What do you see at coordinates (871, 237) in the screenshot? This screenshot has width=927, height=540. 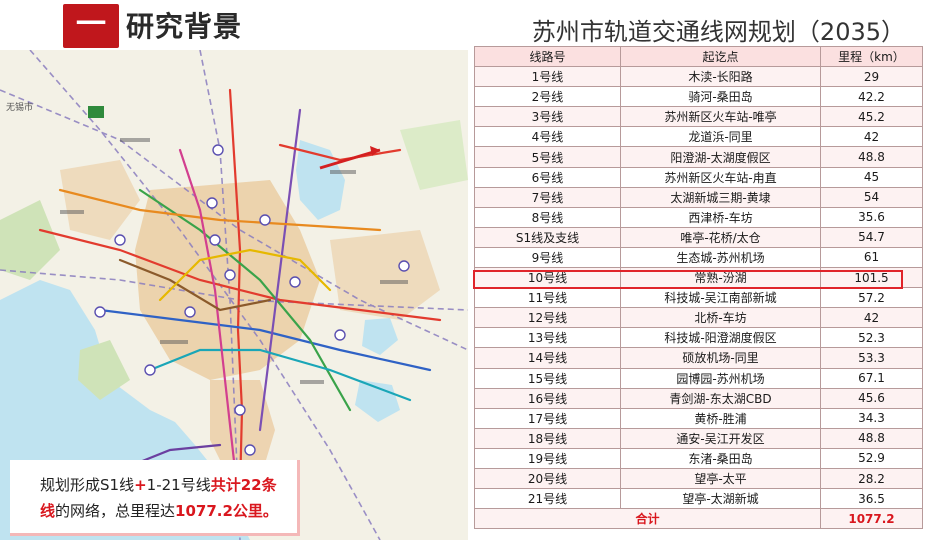 I see `mileage-cell: 54.7` at bounding box center [871, 237].